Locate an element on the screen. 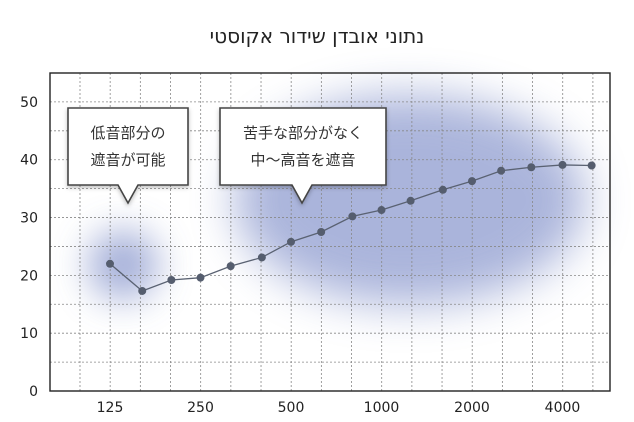  x-tick-label: 500 is located at coordinates (291, 408).